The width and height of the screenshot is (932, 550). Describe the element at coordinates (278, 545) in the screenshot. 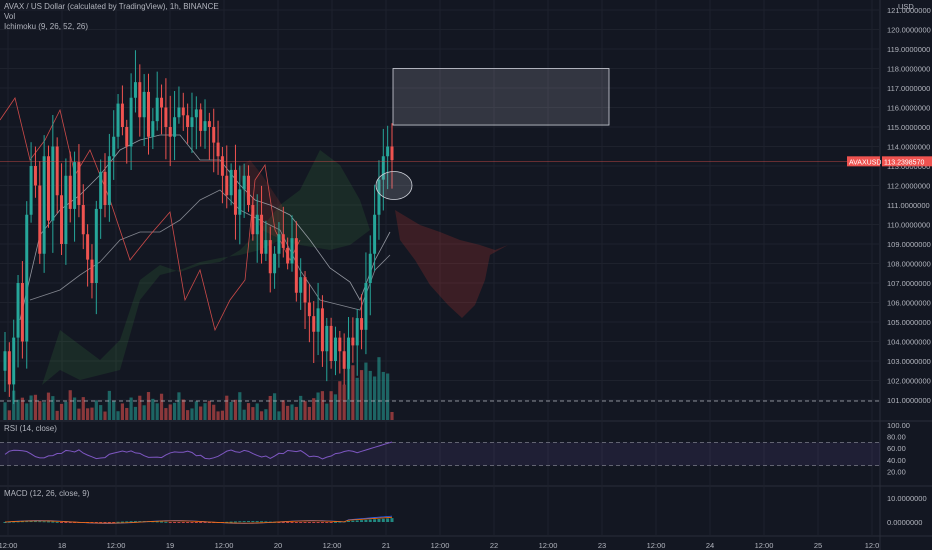

I see `time-tick-label: 20` at that location.